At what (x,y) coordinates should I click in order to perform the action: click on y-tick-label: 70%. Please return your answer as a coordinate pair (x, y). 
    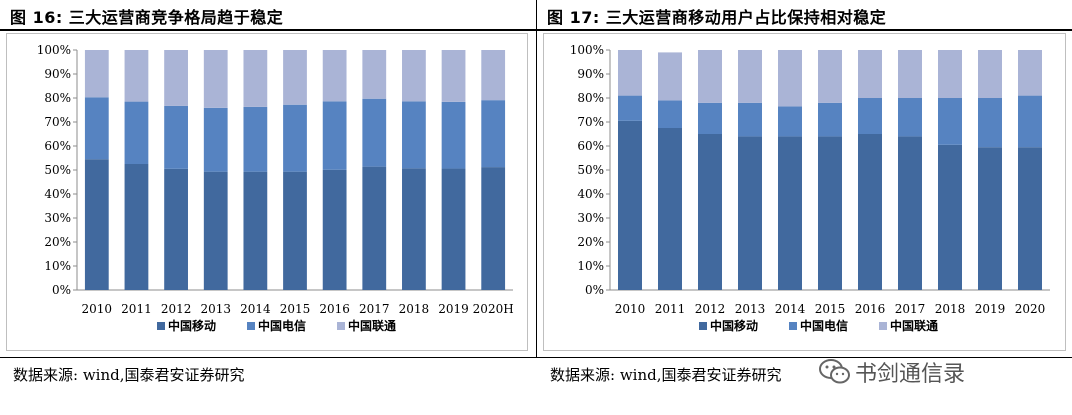
    Looking at the image, I should click on (57, 122).